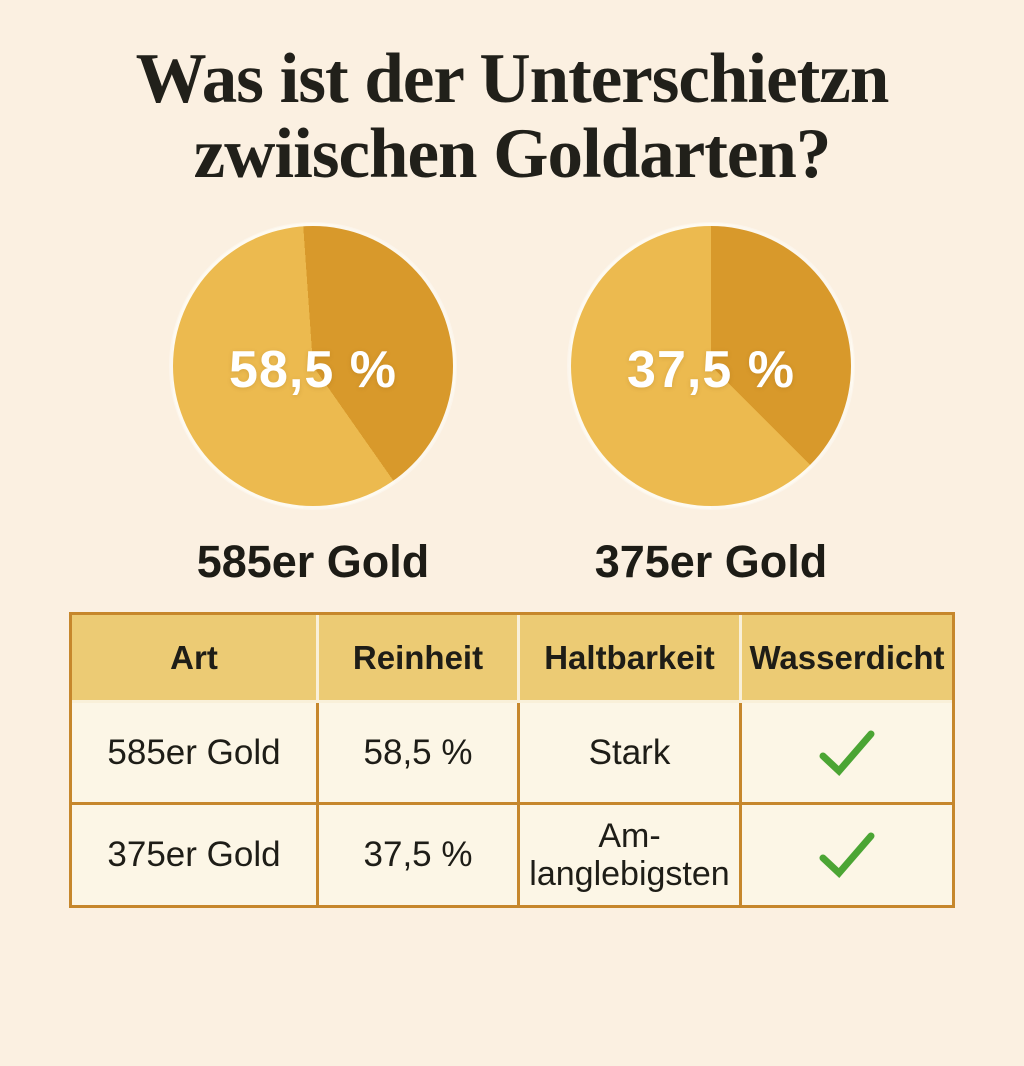  What do you see at coordinates (313, 370) in the screenshot?
I see `pie-percent-label: 58,5 %` at bounding box center [313, 370].